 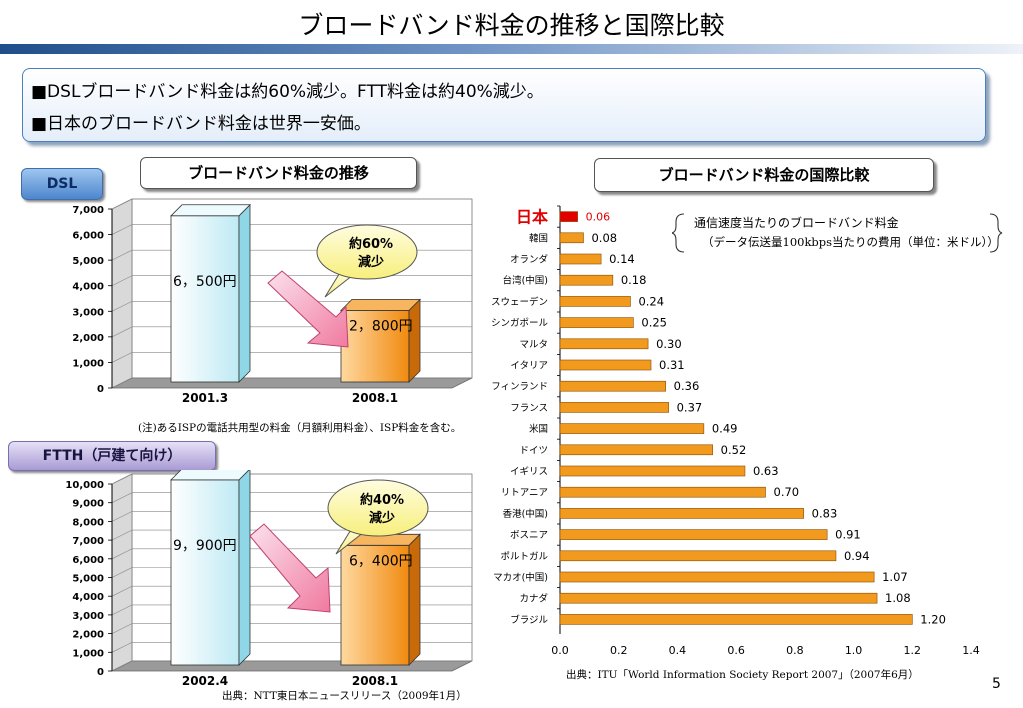 What do you see at coordinates (529, 408) in the screenshot?
I see `category-label: フランス` at bounding box center [529, 408].